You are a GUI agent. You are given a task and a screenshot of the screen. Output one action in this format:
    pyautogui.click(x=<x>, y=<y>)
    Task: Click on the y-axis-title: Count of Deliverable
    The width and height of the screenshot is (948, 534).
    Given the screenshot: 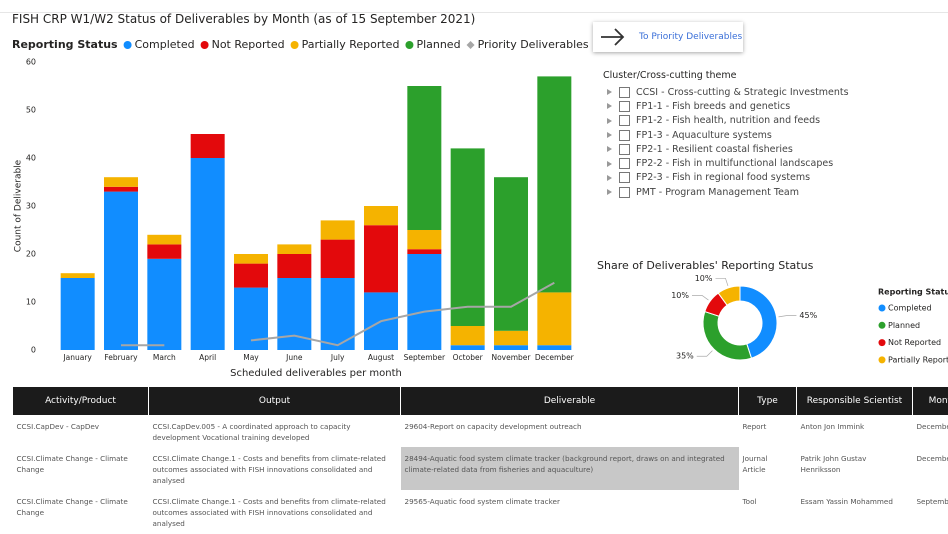 What is the action you would take?
    pyautogui.click(x=19, y=205)
    